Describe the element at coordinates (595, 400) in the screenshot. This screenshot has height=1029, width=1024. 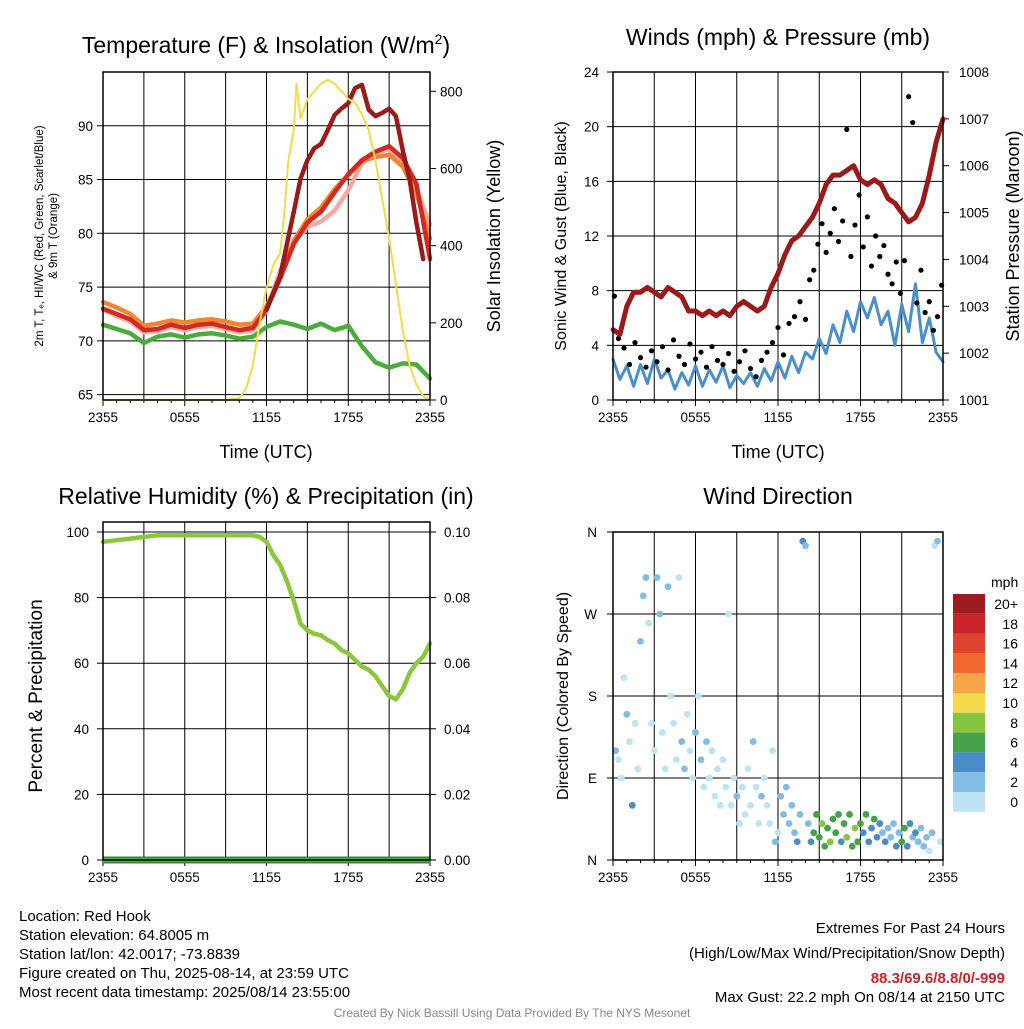
I see `y-tick-label: 0` at that location.